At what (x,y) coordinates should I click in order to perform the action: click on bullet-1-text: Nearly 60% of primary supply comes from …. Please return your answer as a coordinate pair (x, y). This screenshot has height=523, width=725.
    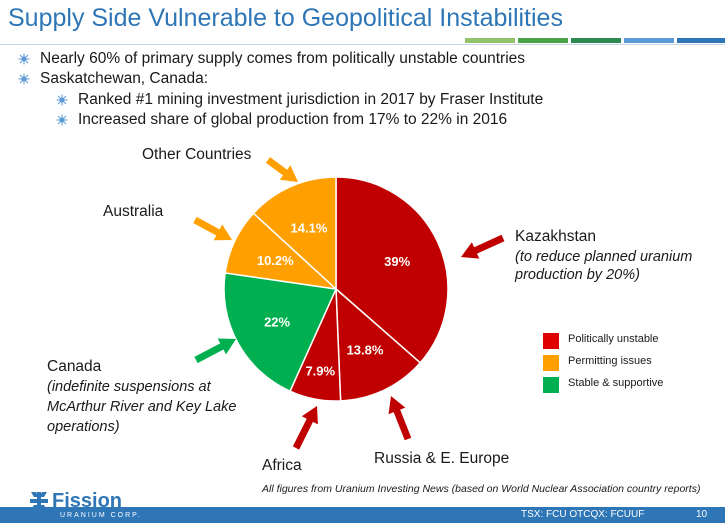
    Looking at the image, I should click on (283, 58).